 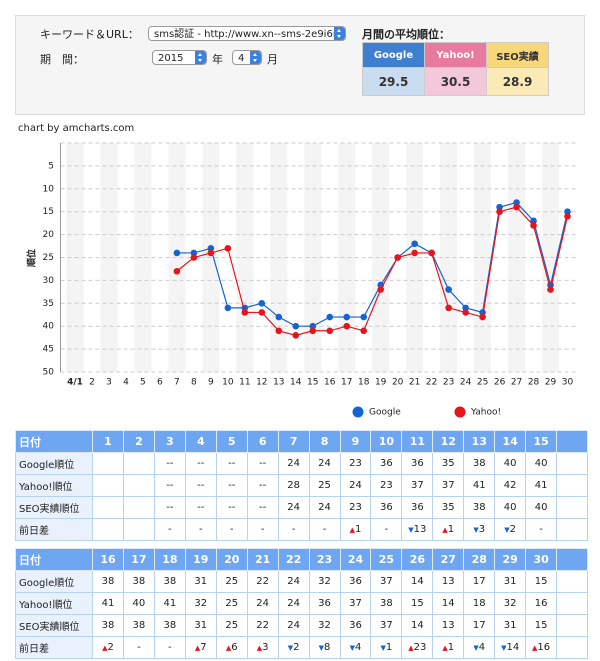 What do you see at coordinates (48, 212) in the screenshot?
I see `y-tick-label: 15` at bounding box center [48, 212].